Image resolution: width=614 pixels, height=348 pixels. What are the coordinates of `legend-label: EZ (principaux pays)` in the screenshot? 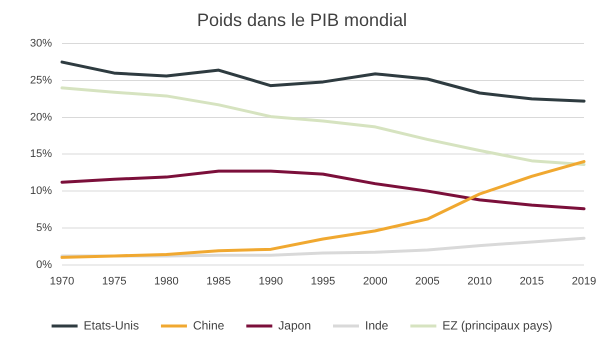 It's located at (497, 325).